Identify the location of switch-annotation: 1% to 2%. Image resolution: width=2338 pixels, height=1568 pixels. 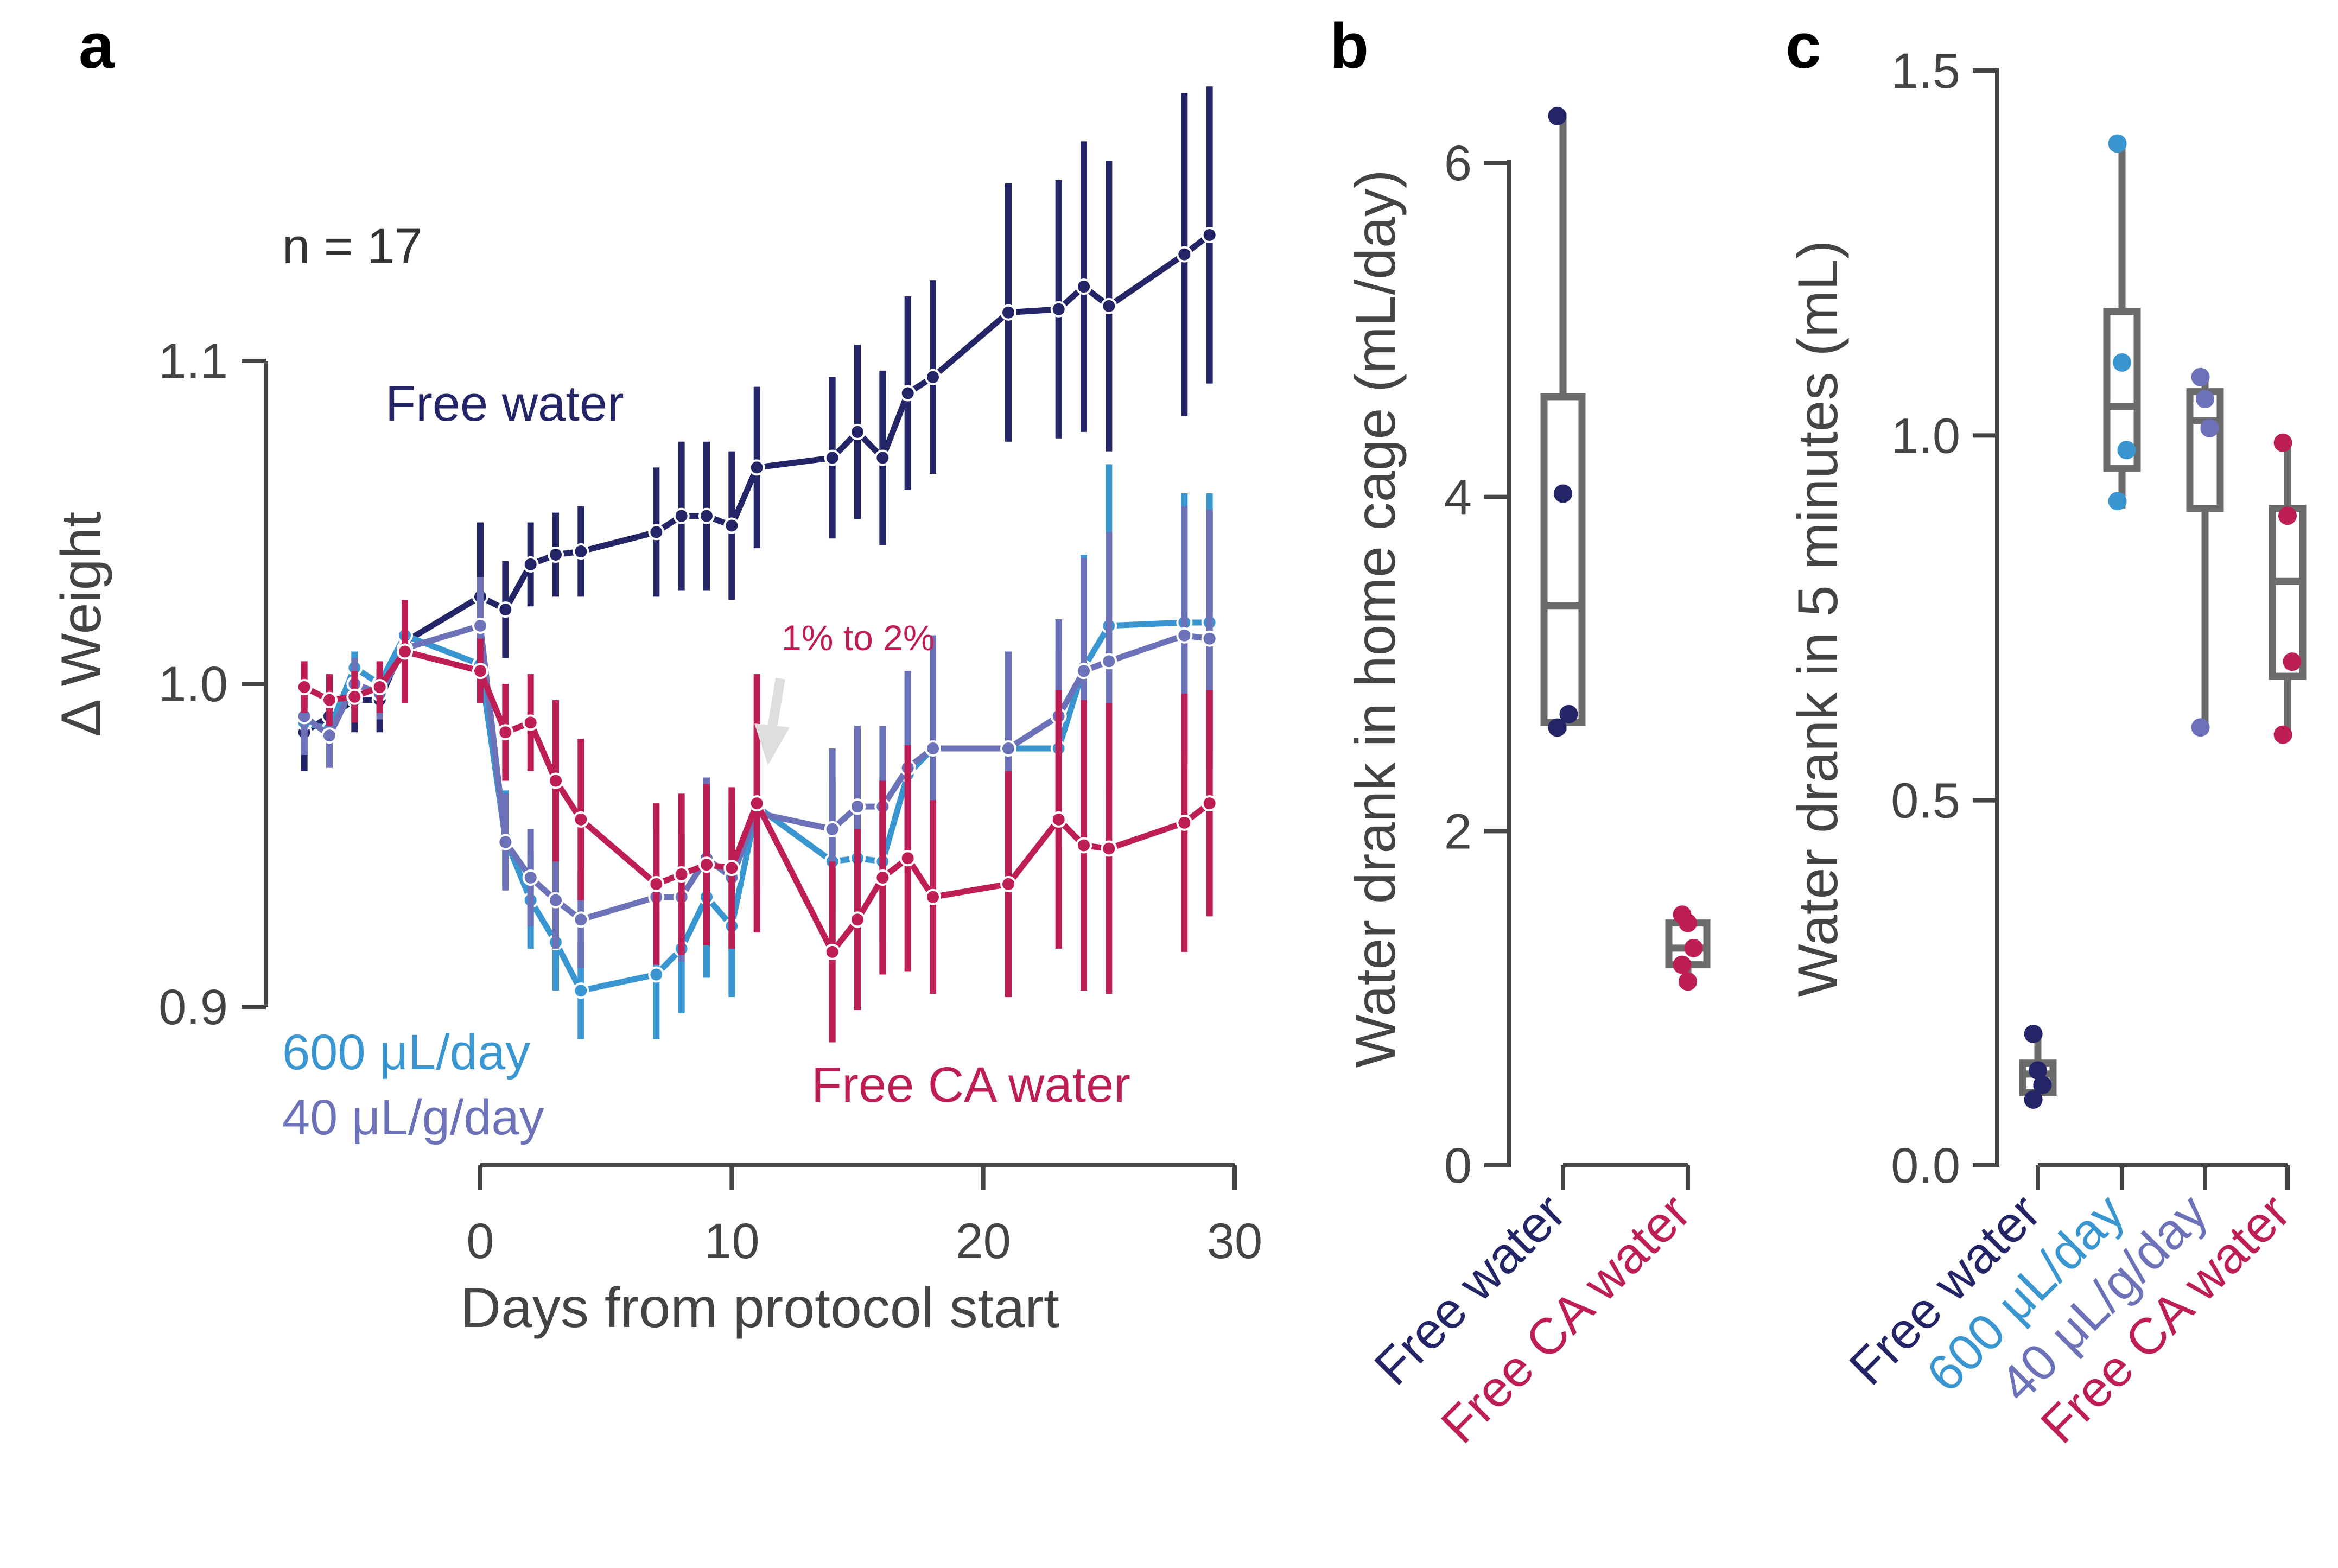
(858, 638).